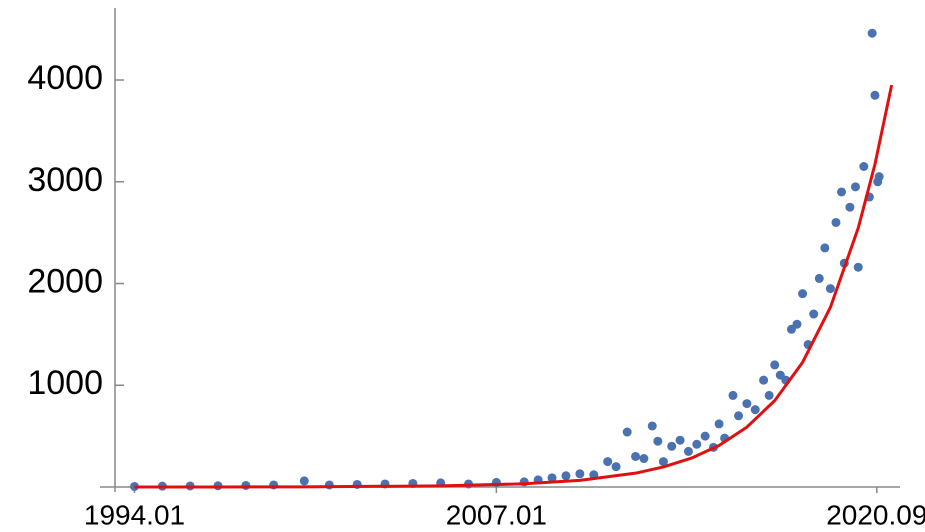 The image size is (925, 532). What do you see at coordinates (875, 514) in the screenshot?
I see `x-tick-label: 2020.09` at bounding box center [875, 514].